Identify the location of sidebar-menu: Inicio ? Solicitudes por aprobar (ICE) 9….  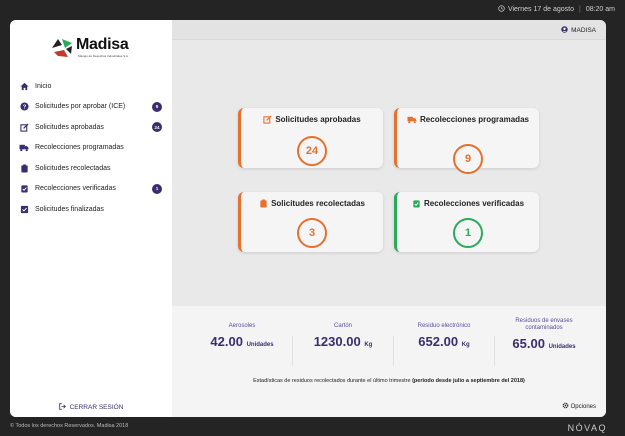
(91, 148).